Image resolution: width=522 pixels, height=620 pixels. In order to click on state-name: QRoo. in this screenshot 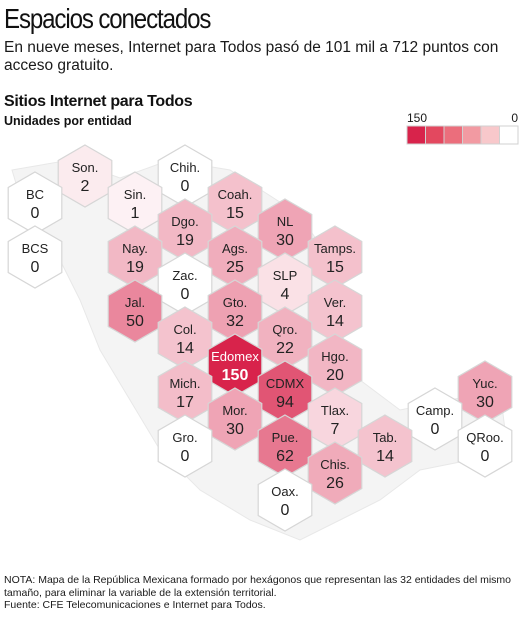, I will do `click(485, 437)`.